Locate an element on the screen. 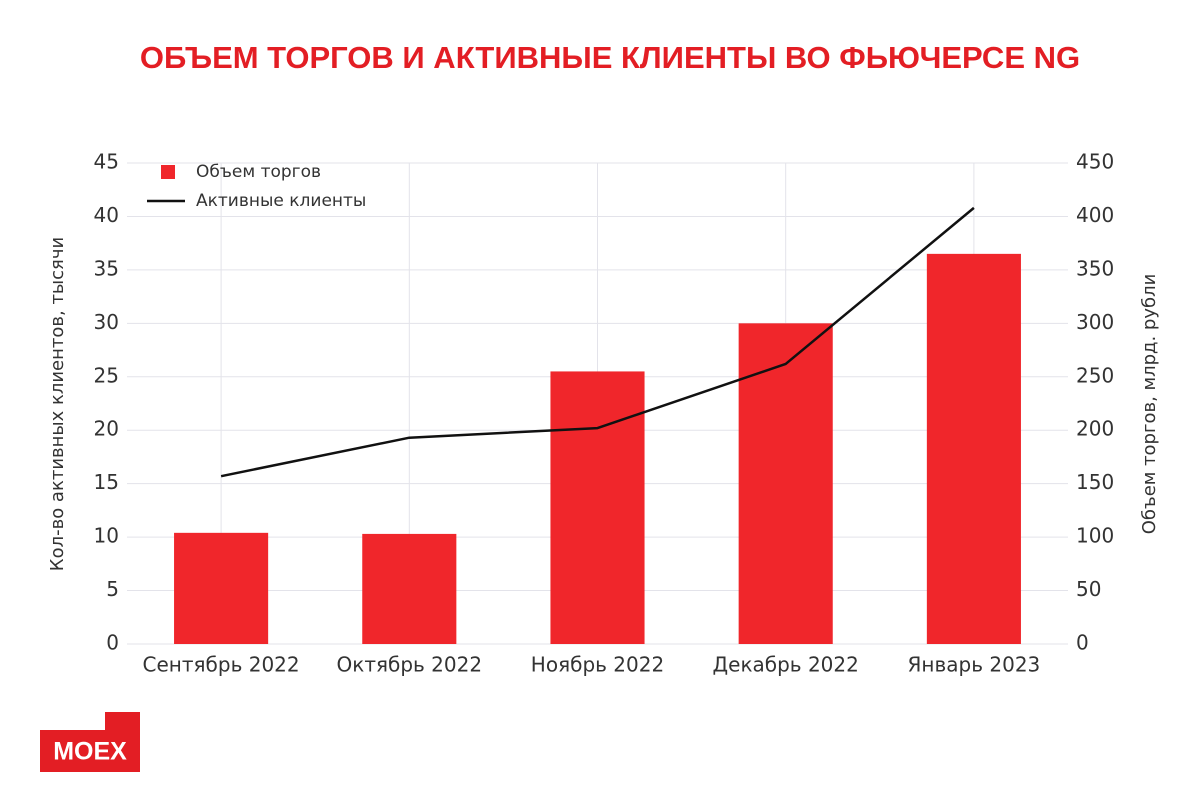 This screenshot has width=1200, height=790. y-tick-label: 10 is located at coordinates (106, 536).